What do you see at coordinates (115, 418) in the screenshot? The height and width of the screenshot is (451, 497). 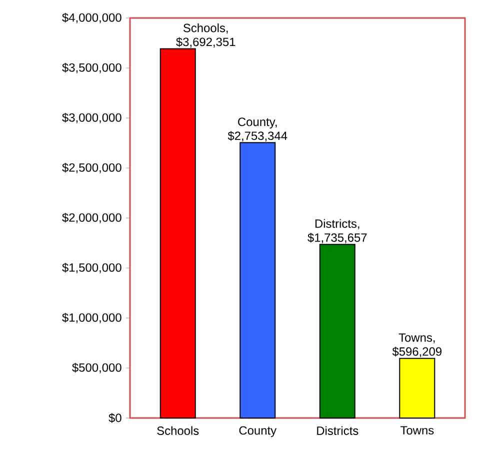 I see `y-tick-label: $0` at bounding box center [115, 418].